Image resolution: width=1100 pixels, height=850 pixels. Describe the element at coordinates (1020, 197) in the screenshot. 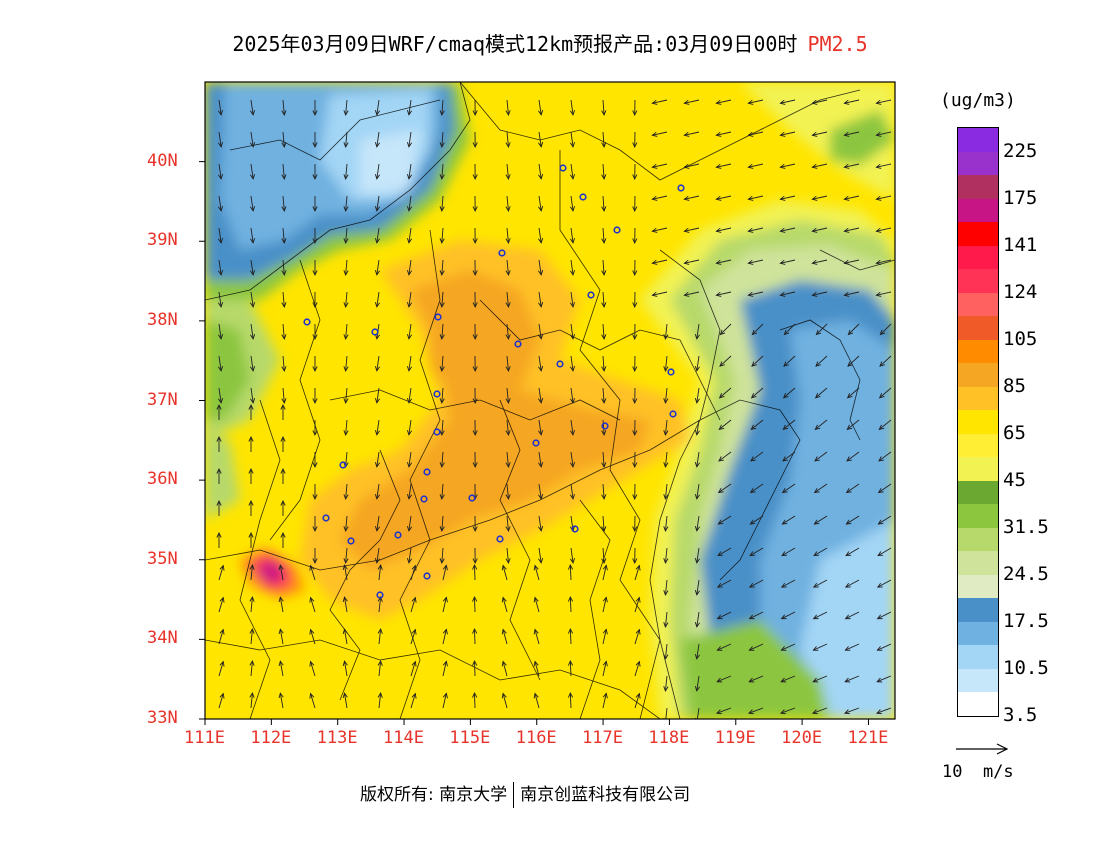

I see `colorbar-label: 175` at that location.